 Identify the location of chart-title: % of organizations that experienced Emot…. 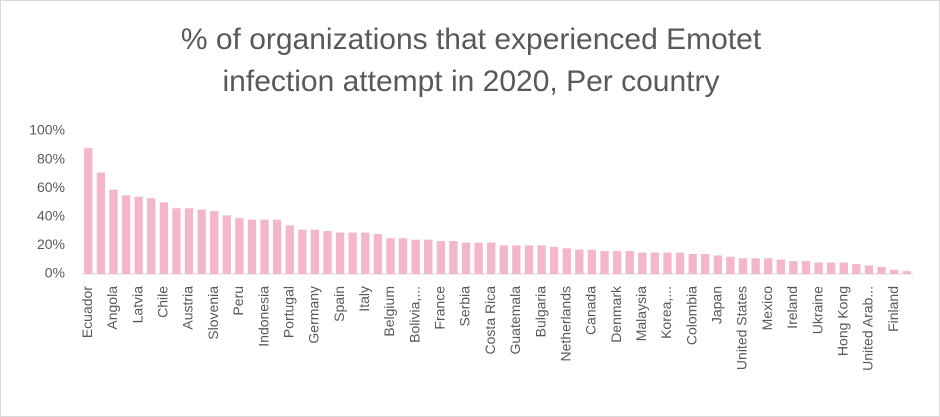
(471, 60).